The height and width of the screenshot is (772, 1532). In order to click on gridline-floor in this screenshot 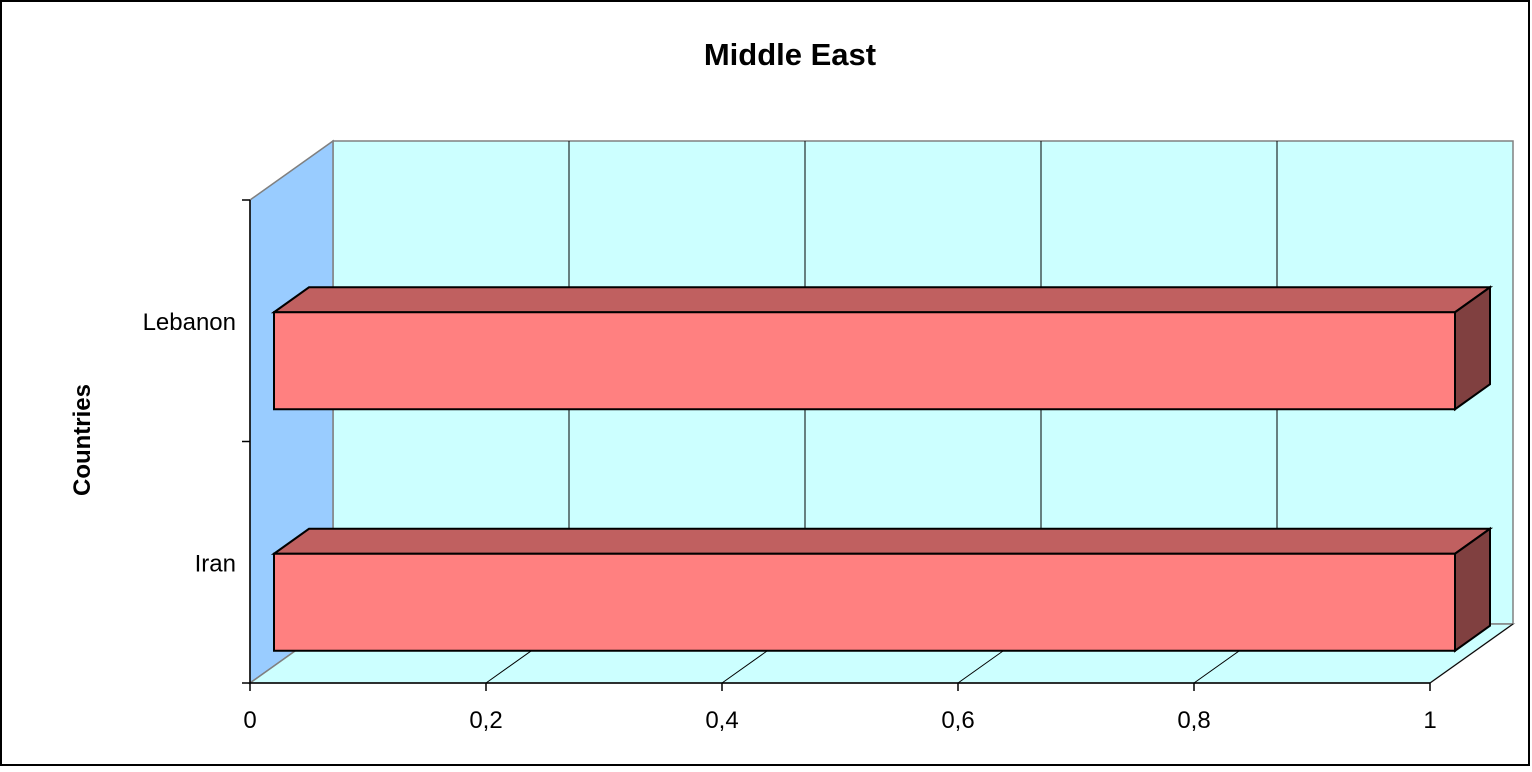, I will do `click(1471, 653)`.